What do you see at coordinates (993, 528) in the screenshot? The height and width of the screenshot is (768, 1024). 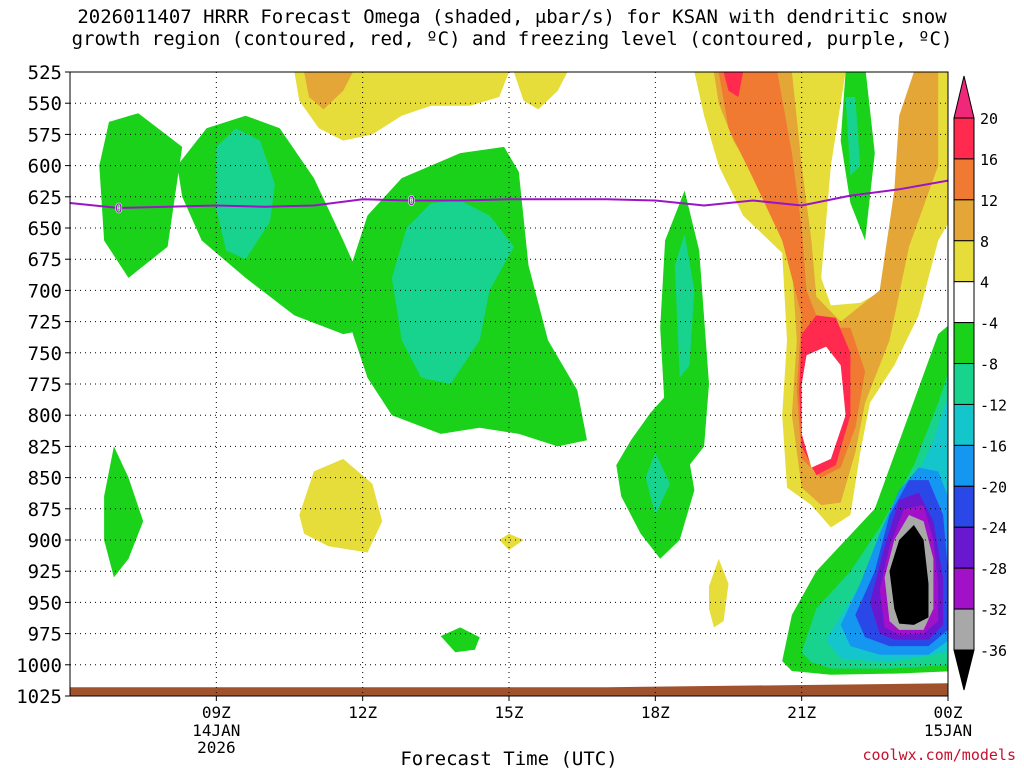 I see `colorbar-label: -24` at bounding box center [993, 528].